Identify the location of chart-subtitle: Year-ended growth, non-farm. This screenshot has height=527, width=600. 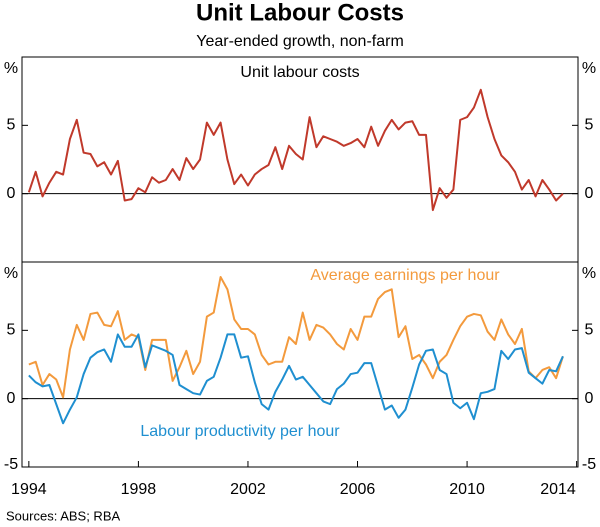
(300, 41).